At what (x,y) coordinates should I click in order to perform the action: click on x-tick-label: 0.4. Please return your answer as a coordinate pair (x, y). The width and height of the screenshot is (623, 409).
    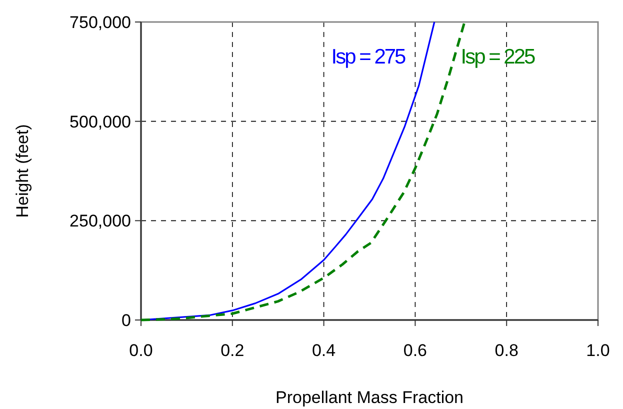
    Looking at the image, I should click on (324, 350).